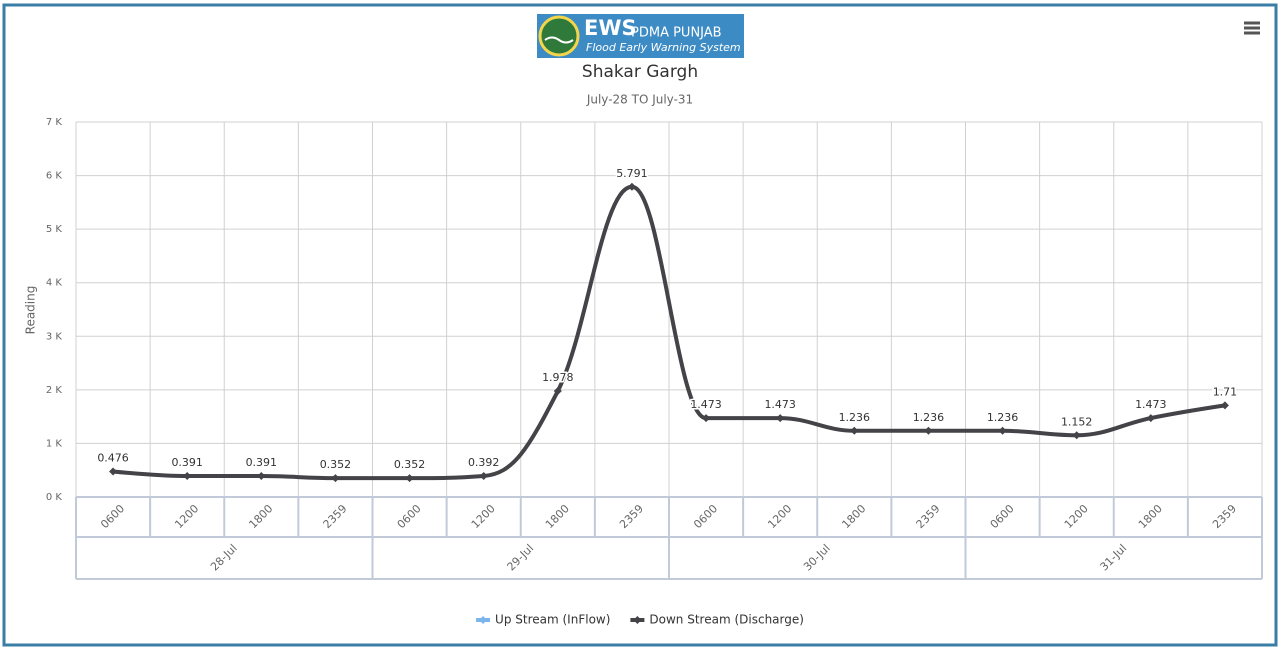  What do you see at coordinates (484, 462) in the screenshot?
I see `data-label: 0.392` at bounding box center [484, 462].